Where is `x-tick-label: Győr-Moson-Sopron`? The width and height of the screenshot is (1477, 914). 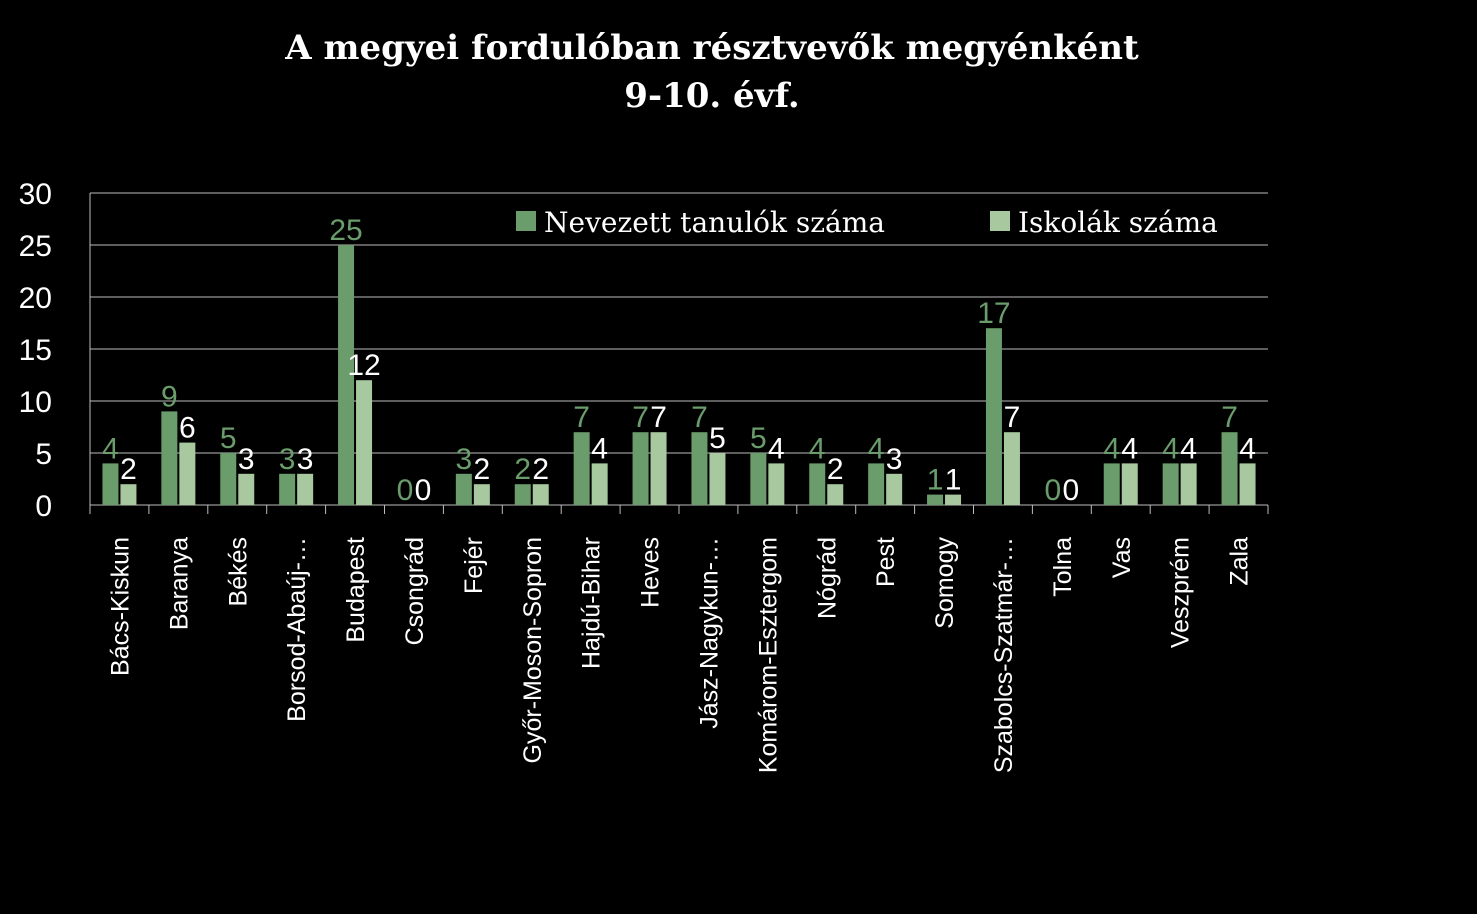
x-tick-label: Győr-Moson-Sopron is located at coordinates (533, 650).